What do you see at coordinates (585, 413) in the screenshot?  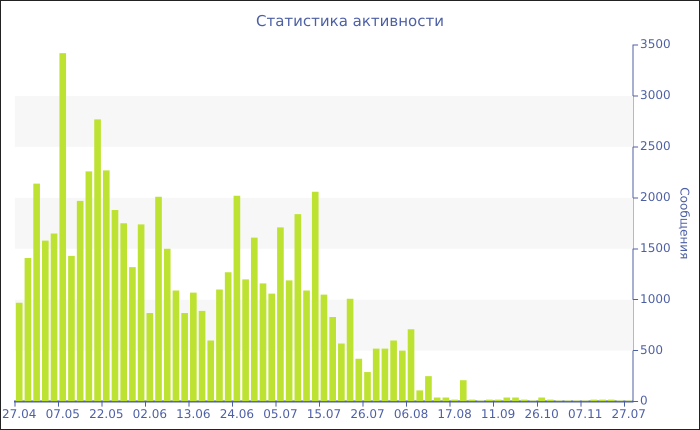 I see `x-tick-label: 07.11` at bounding box center [585, 413].